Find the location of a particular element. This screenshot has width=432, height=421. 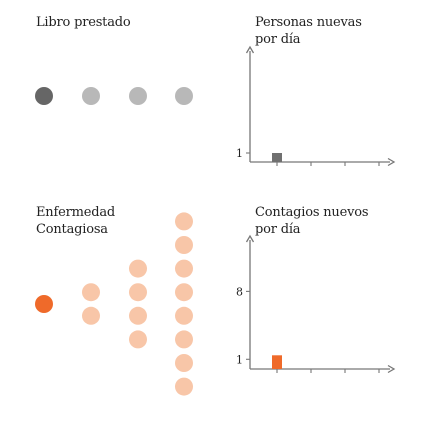

top-y-tick-label: 1 is located at coordinates (239, 153).